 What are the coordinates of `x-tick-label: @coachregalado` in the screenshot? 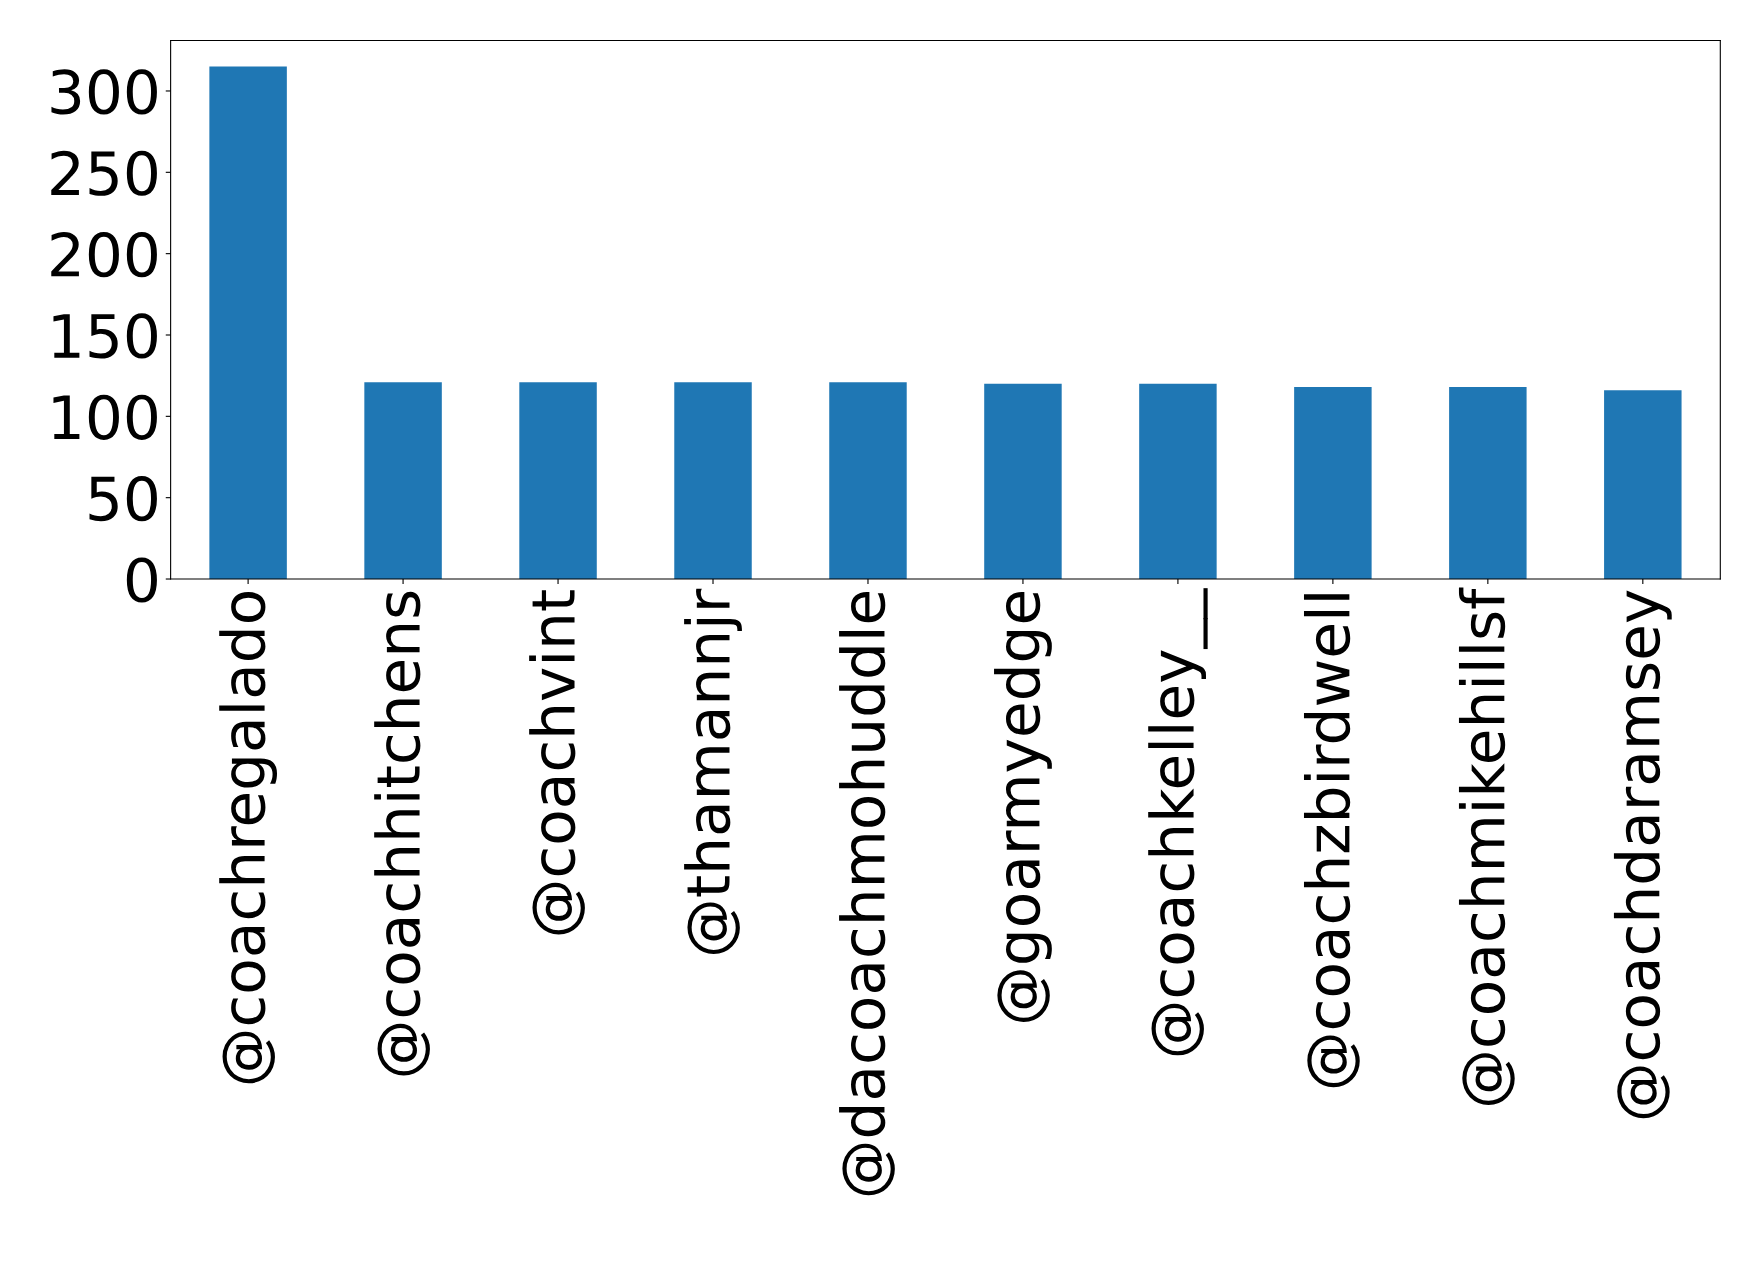 It's located at (248, 838).